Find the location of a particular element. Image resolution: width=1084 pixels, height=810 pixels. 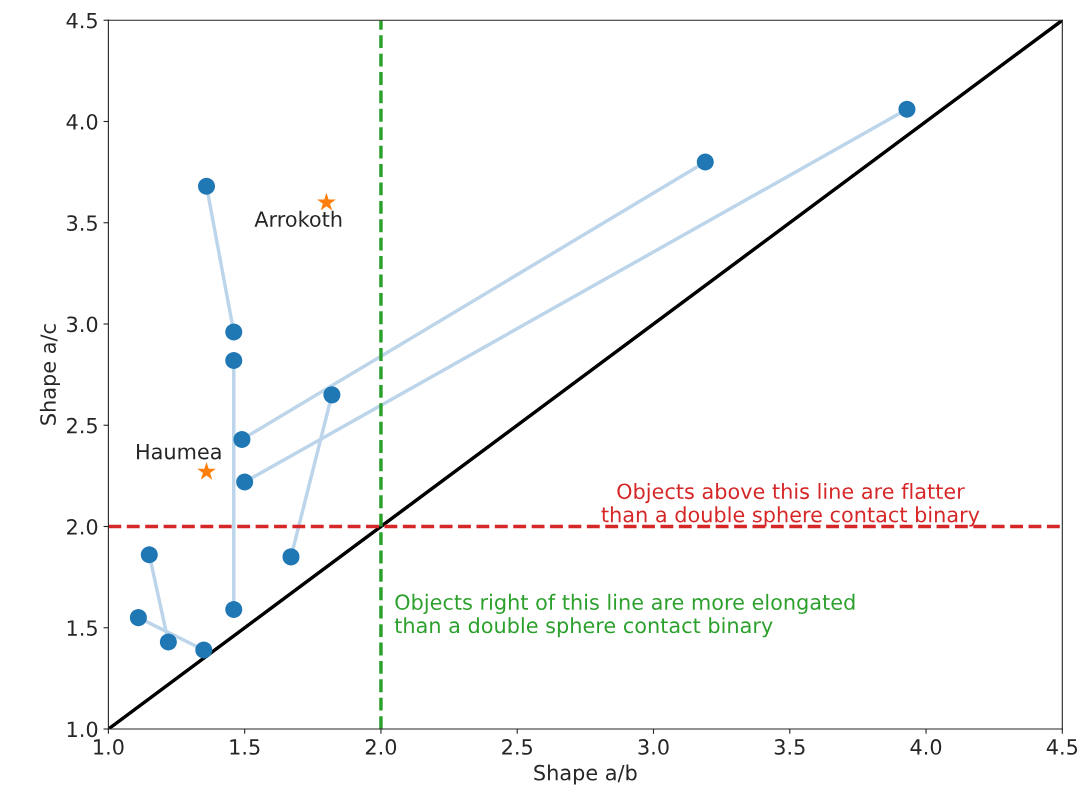

ref-line-label: Objects right of this line are more elongated than a double sphere contact binary is located at coordinates (624, 615).